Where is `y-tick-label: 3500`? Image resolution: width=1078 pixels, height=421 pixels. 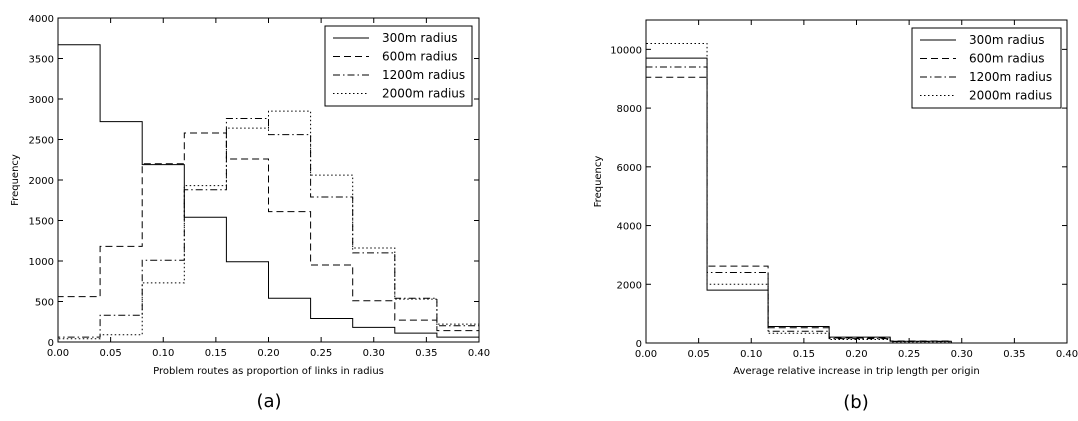 y-tick-label: 3500 is located at coordinates (41, 60).